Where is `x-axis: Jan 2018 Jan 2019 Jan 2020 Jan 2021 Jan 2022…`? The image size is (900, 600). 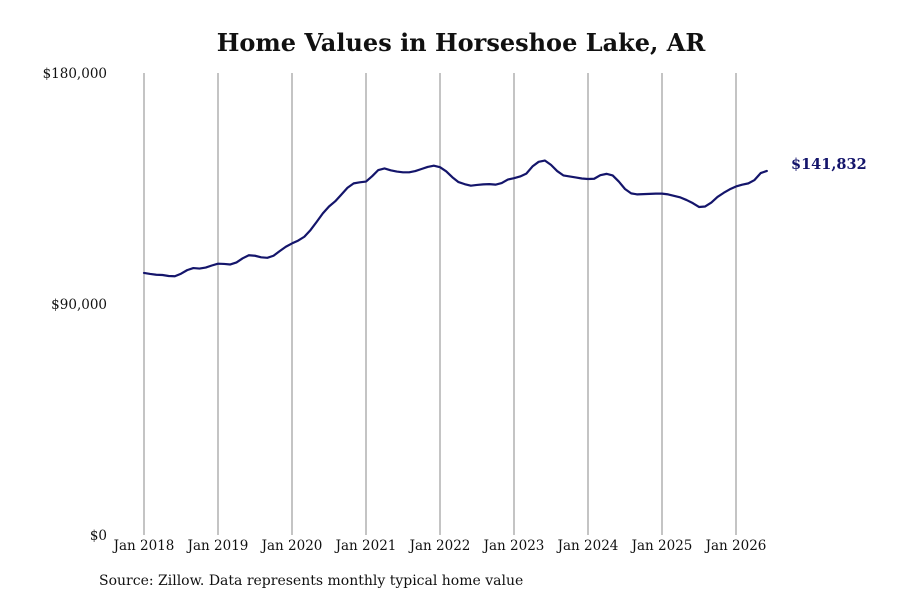 x-axis: Jan 2018 Jan 2019 Jan 2020 Jan 2021 Jan 2022… is located at coordinates (439, 546).